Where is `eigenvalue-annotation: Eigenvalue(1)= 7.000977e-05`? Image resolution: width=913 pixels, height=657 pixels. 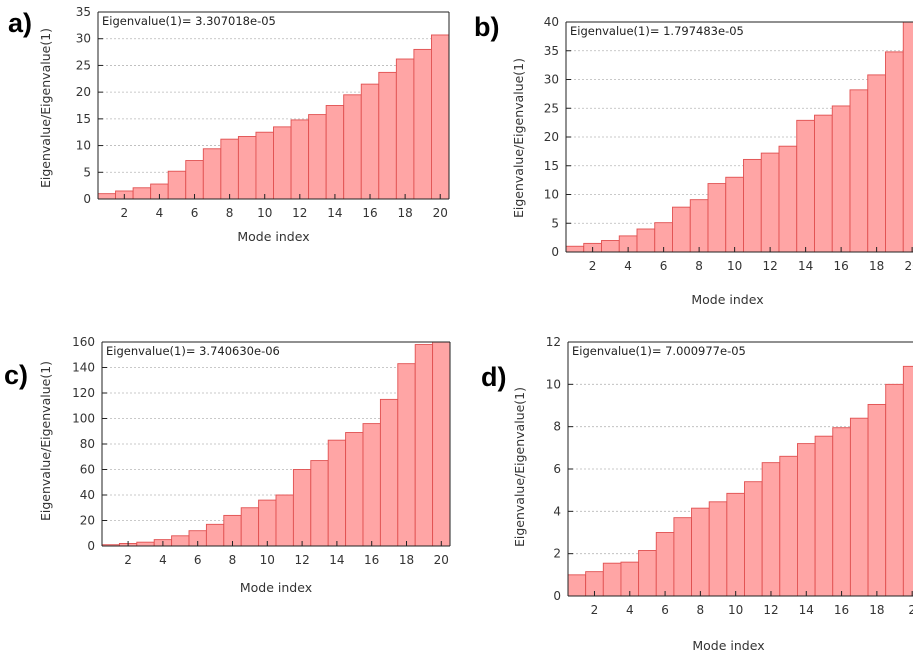
eigenvalue-annotation: Eigenvalue(1)= 7.000977e-05 is located at coordinates (659, 351).